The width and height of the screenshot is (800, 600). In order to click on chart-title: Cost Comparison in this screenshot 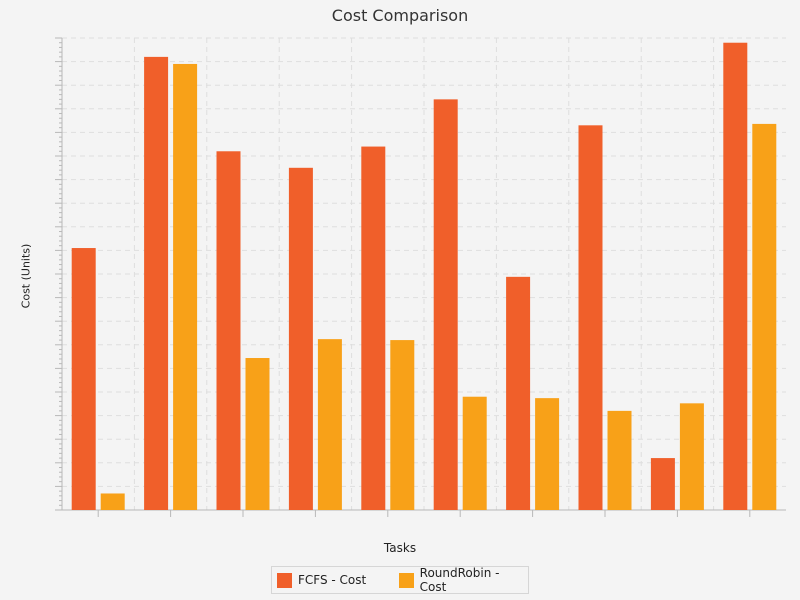, I will do `click(400, 15)`.